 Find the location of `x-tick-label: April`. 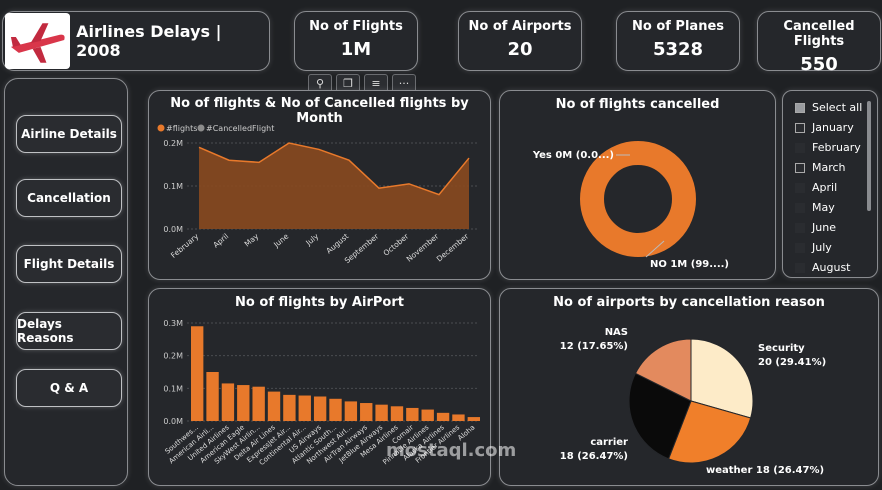

x-tick-label: April is located at coordinates (220, 241).